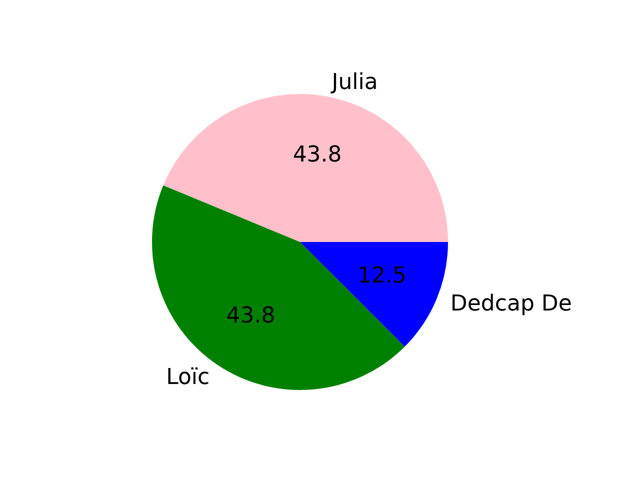 The image size is (640, 480). I want to click on data-label: 12.5, so click(382, 275).